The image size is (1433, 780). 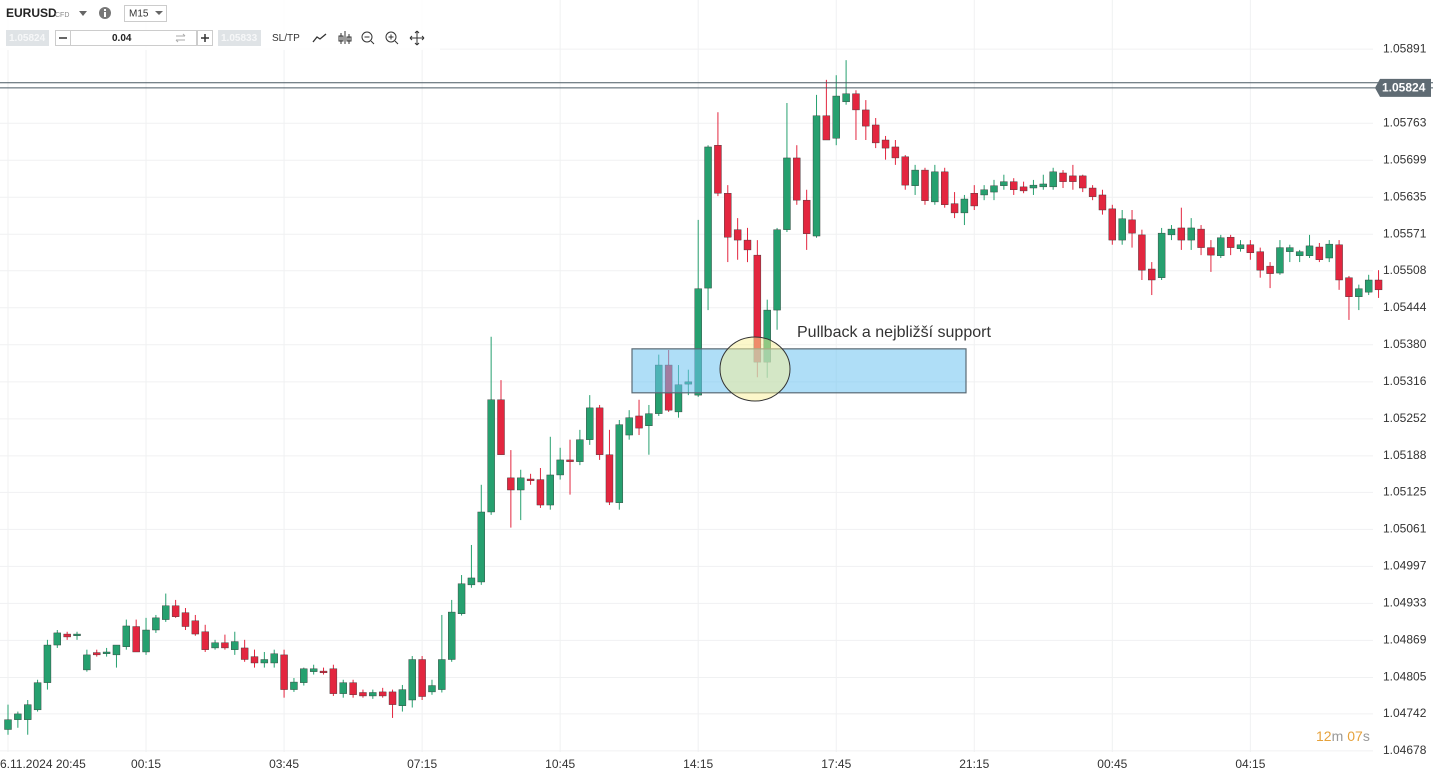 I want to click on y-tick-label: 1.05444, so click(x=1405, y=307).